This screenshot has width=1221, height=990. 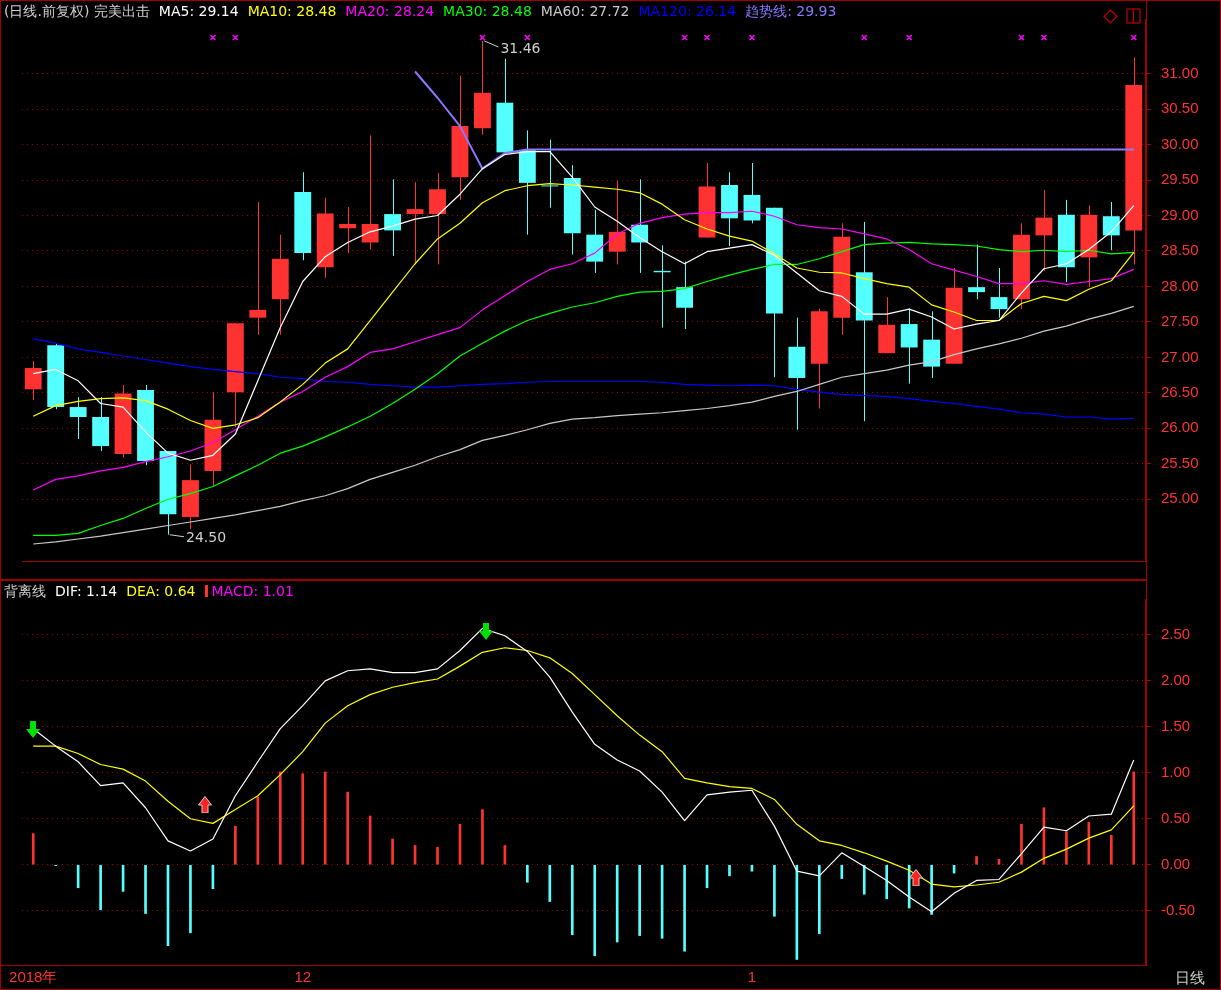 What do you see at coordinates (1180, 72) in the screenshot?
I see `y-tick-label: 31.00` at bounding box center [1180, 72].